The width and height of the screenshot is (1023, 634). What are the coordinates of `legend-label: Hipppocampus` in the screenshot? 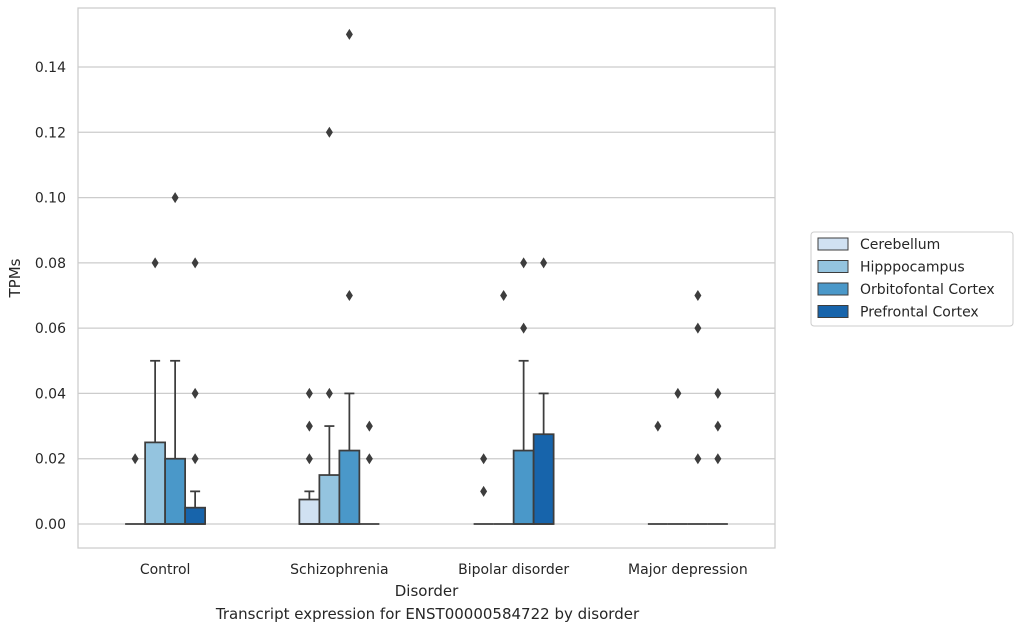 It's located at (912, 268).